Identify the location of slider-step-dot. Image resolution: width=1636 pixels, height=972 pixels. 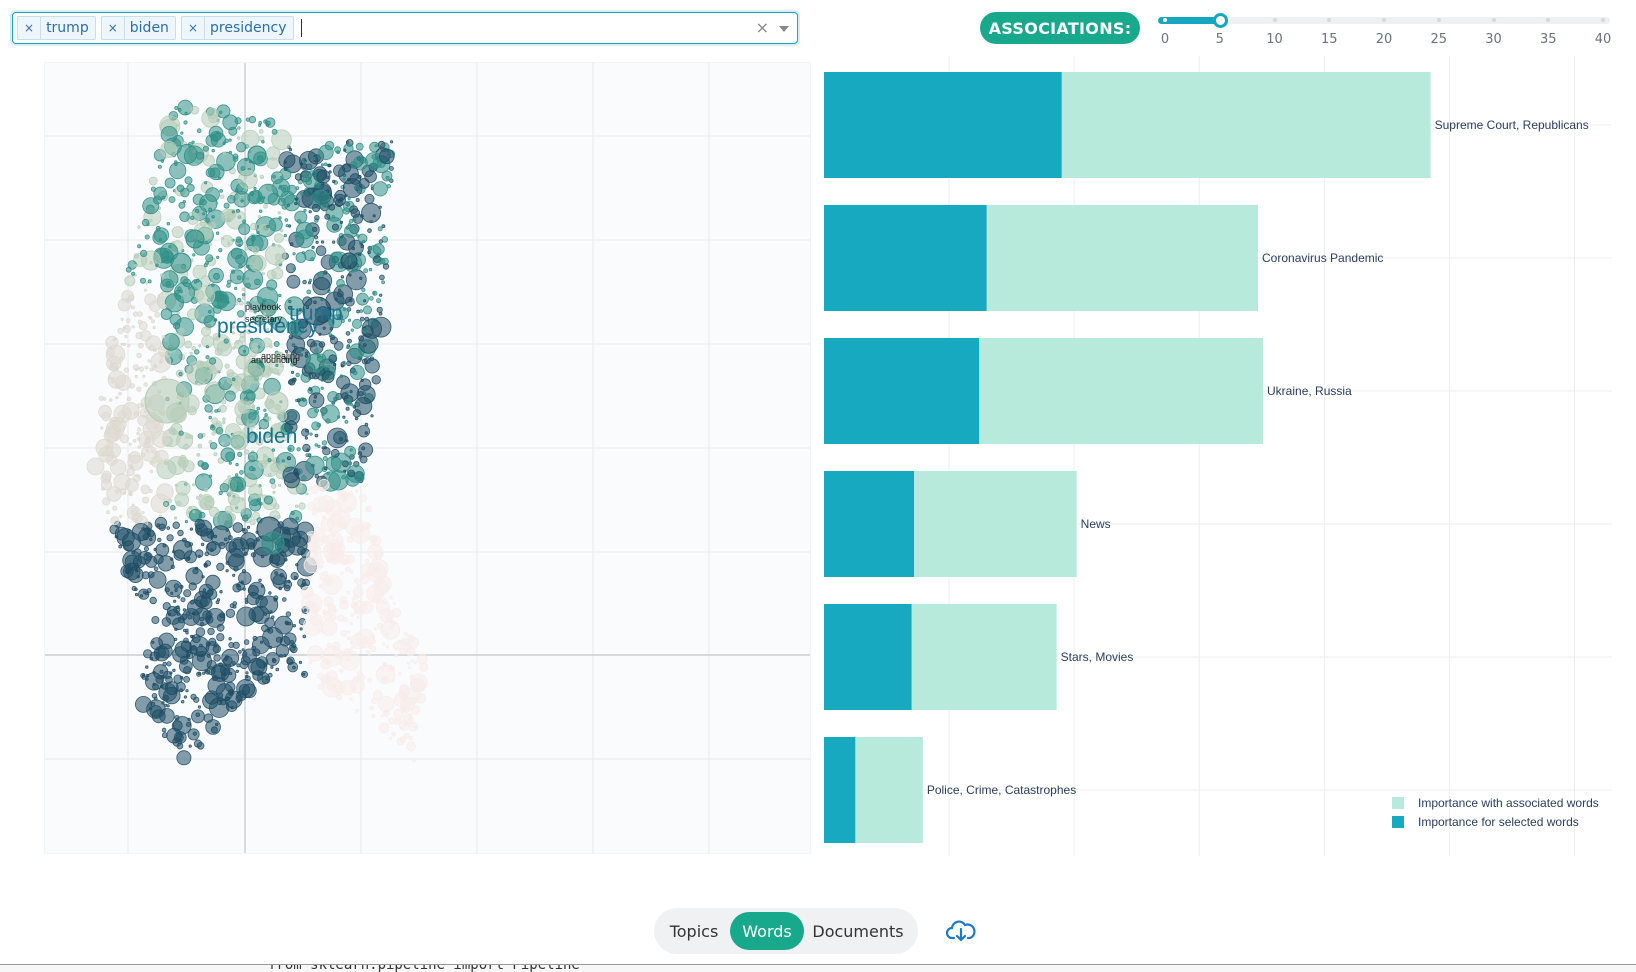
(1384, 20).